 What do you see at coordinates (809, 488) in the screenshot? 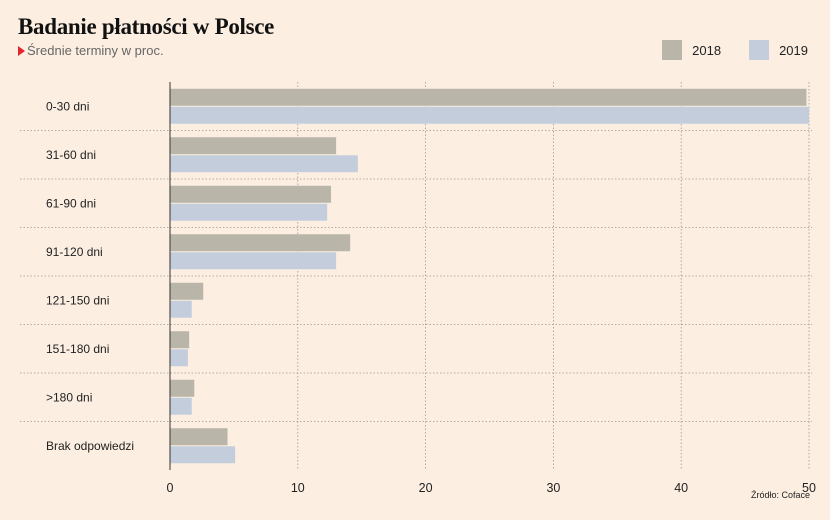
I see `x-tick-label-50: 50` at bounding box center [809, 488].